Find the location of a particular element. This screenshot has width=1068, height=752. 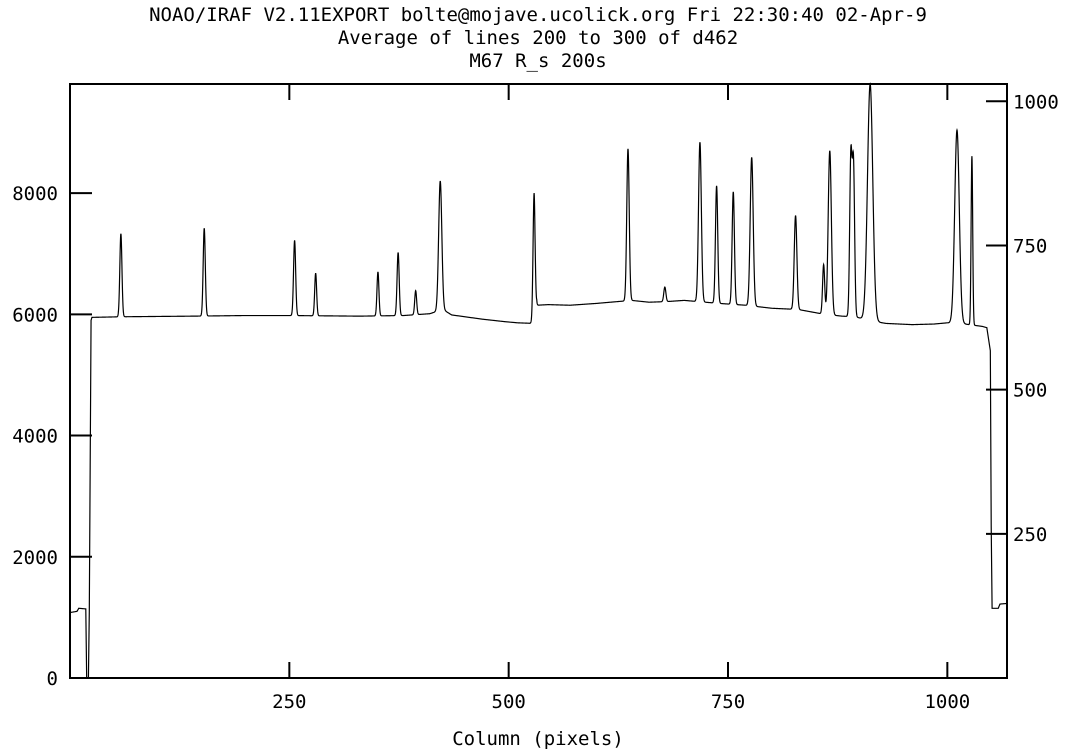

x-tick-label: 750 is located at coordinates (728, 702).